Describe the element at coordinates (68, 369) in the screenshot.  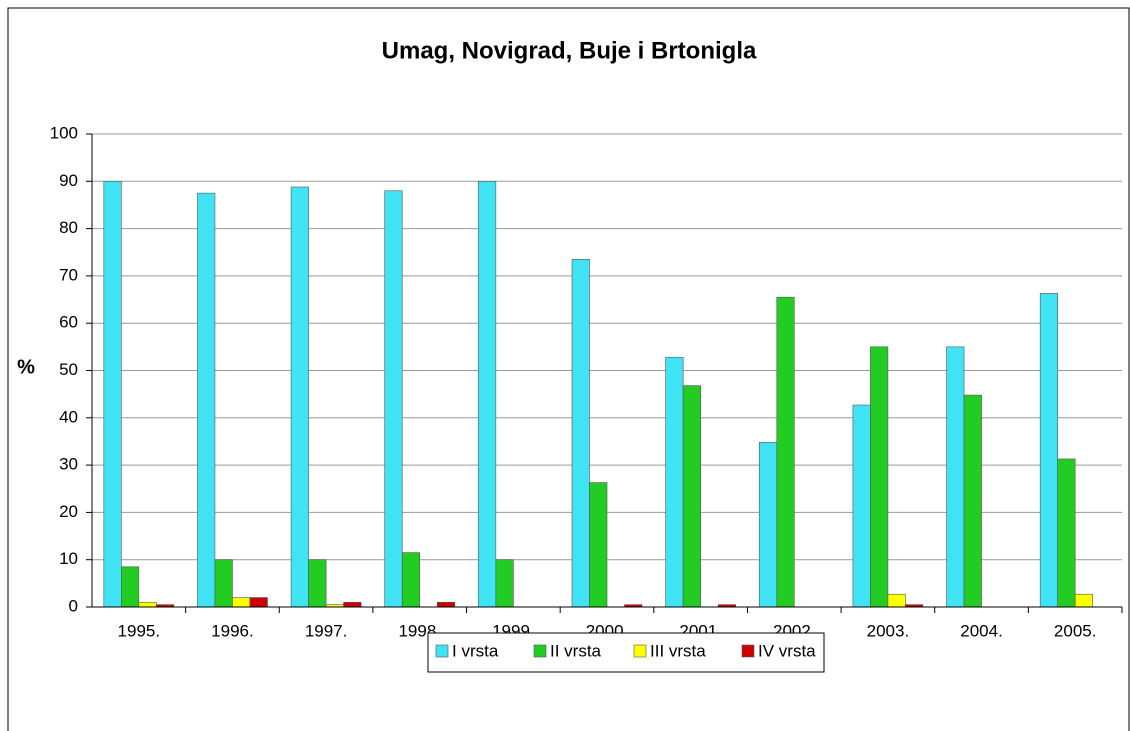
I see `y-tick-label: 50` at that location.